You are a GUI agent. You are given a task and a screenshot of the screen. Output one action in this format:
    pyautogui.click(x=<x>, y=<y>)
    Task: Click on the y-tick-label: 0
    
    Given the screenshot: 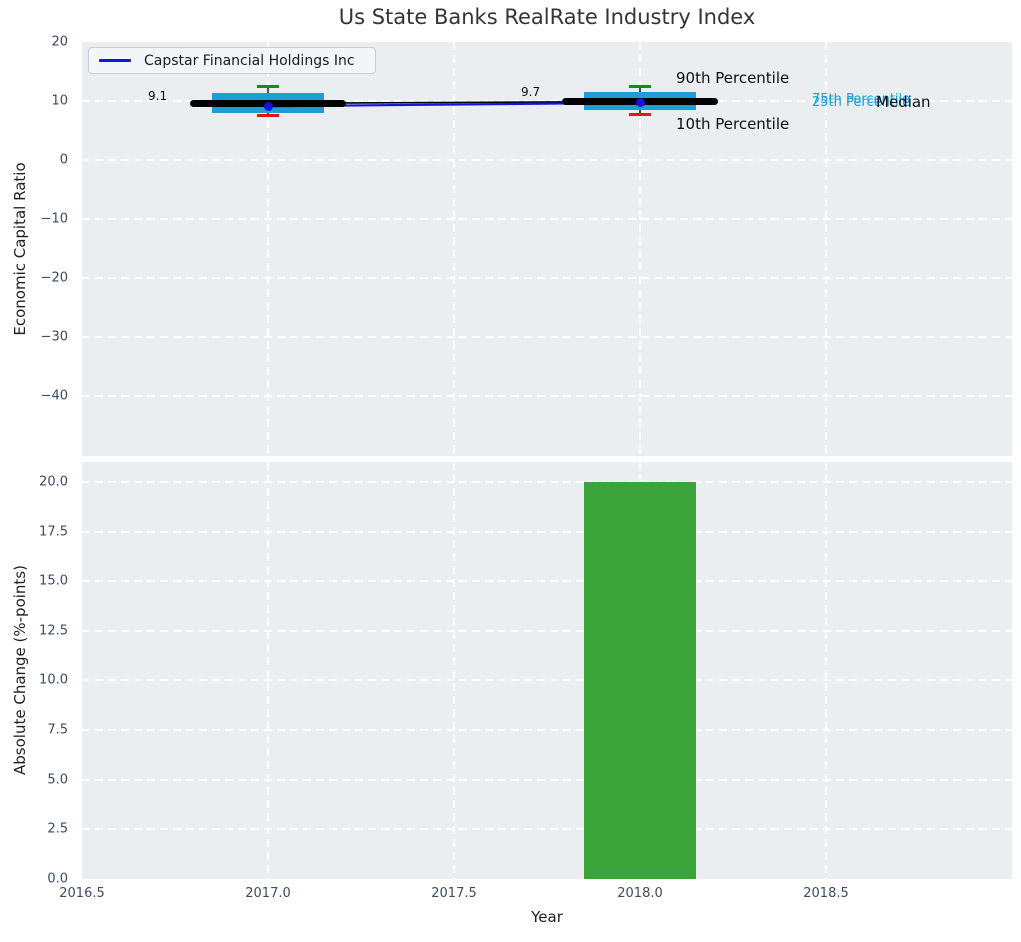 What is the action you would take?
    pyautogui.click(x=63, y=160)
    